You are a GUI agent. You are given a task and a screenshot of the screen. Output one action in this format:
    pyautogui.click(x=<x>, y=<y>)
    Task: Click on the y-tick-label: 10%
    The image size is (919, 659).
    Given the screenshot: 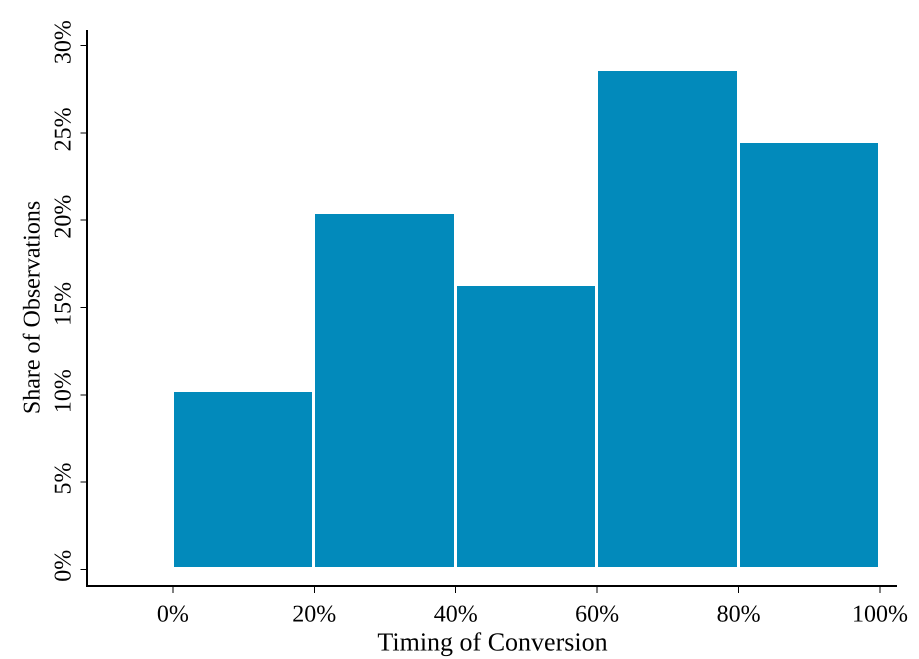 What is the action you would take?
    pyautogui.click(x=63, y=391)
    